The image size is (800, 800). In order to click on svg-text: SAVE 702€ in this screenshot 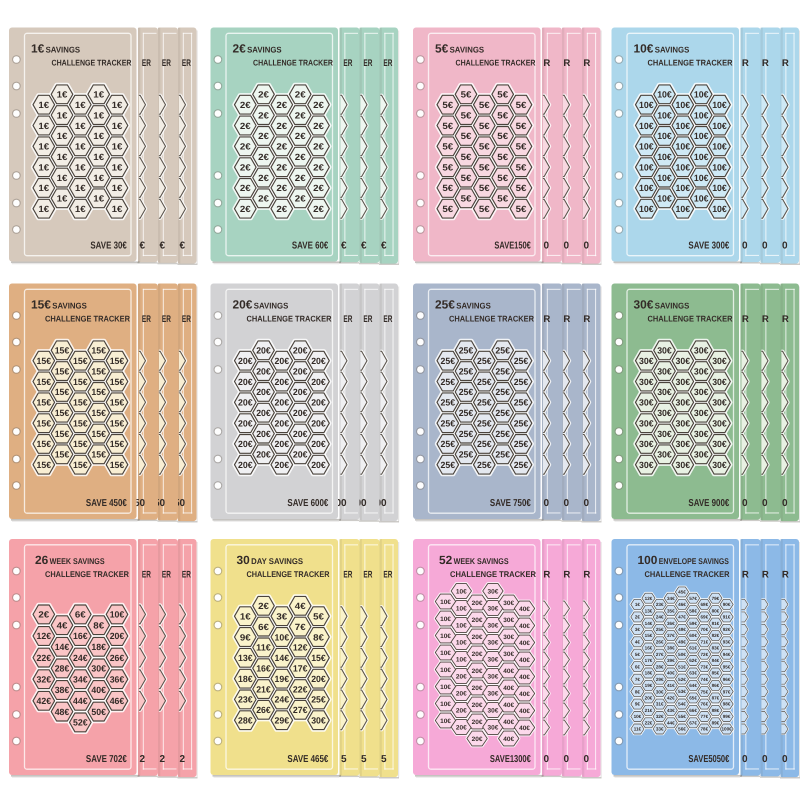, I will do `click(106, 759)`.